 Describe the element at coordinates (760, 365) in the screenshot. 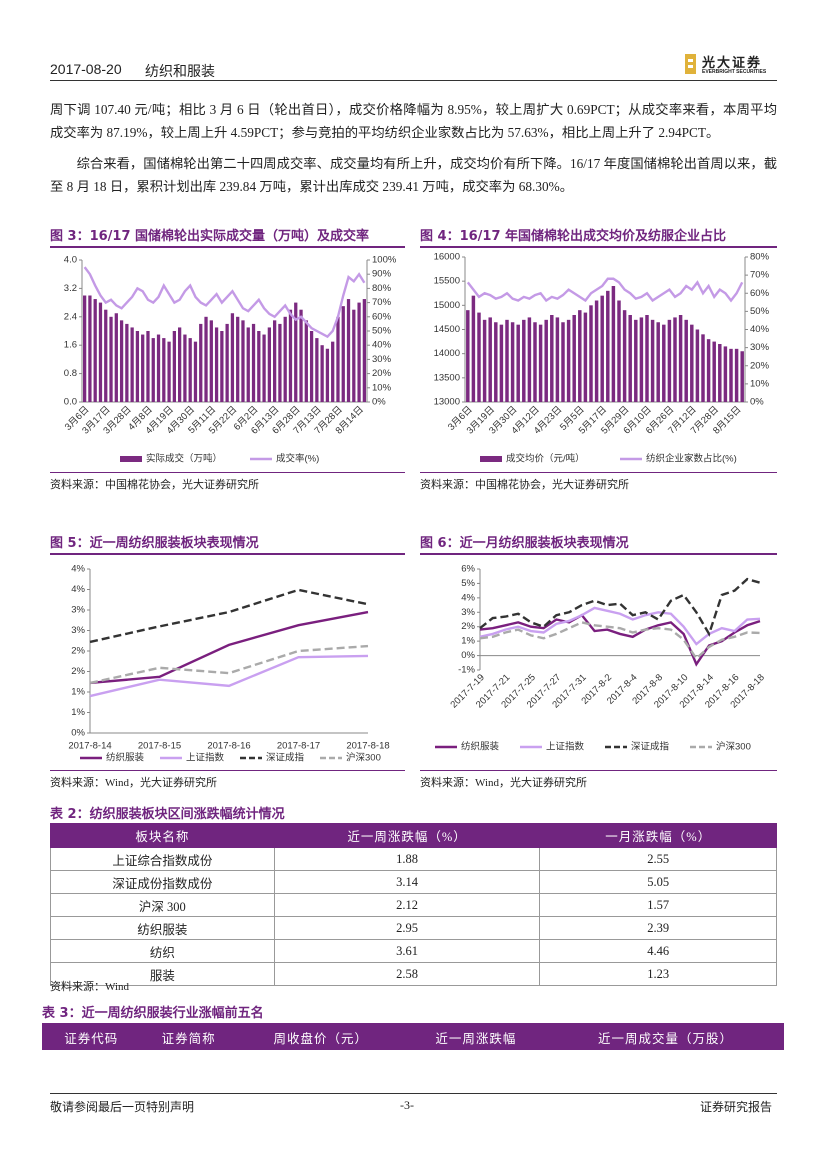

I see `y2-tick-label: 20%` at that location.